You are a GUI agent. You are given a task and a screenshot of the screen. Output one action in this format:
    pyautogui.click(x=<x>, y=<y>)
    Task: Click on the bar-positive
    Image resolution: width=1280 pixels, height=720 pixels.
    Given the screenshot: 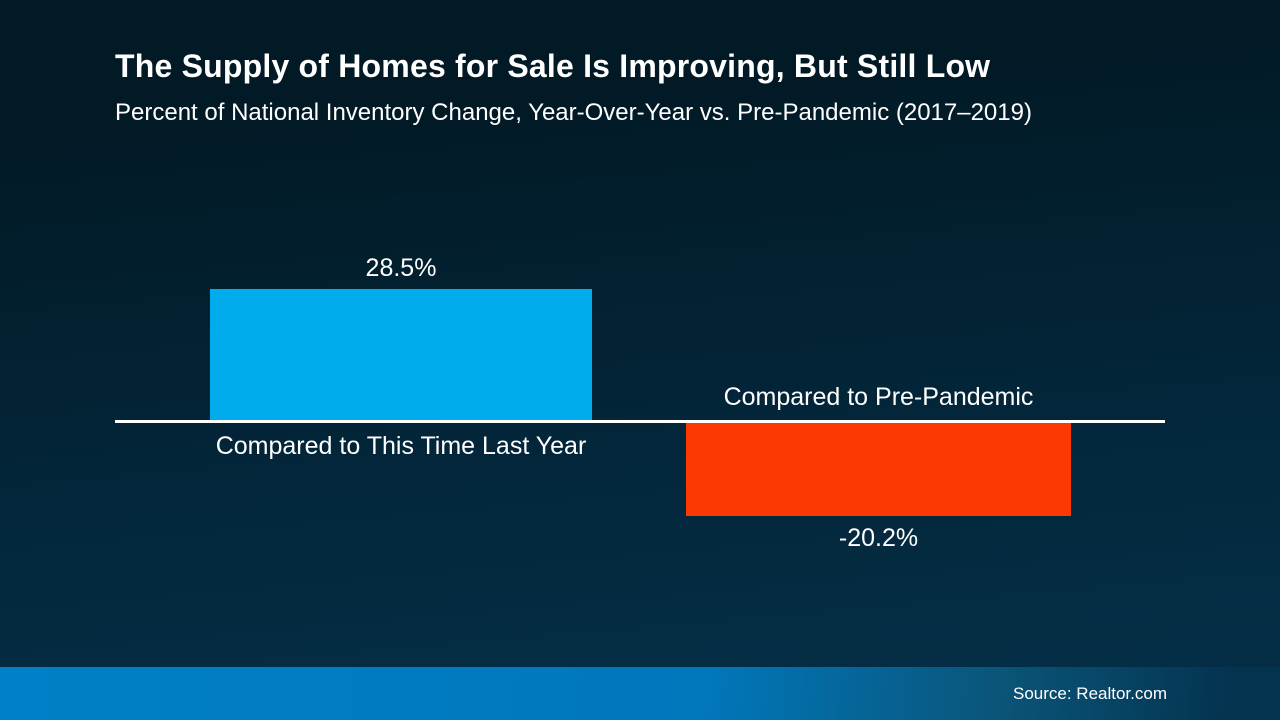 What is the action you would take?
    pyautogui.click(x=401, y=354)
    